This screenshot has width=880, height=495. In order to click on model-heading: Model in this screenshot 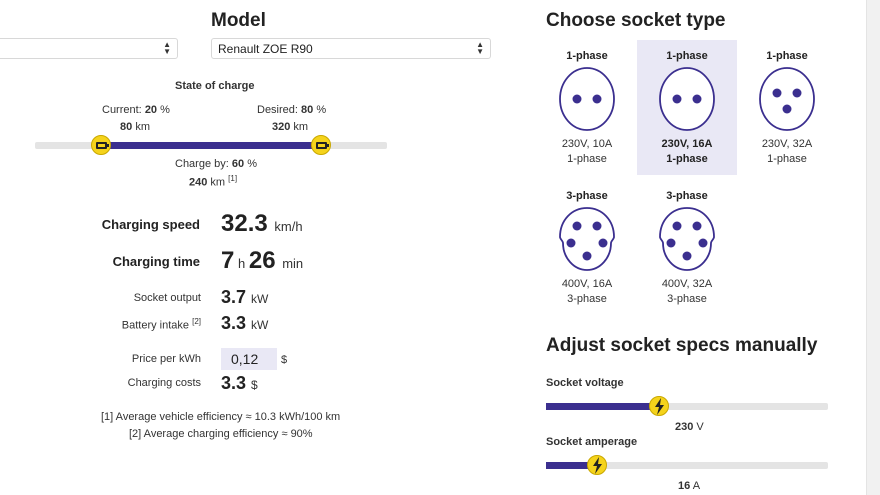, I will do `click(238, 20)`.